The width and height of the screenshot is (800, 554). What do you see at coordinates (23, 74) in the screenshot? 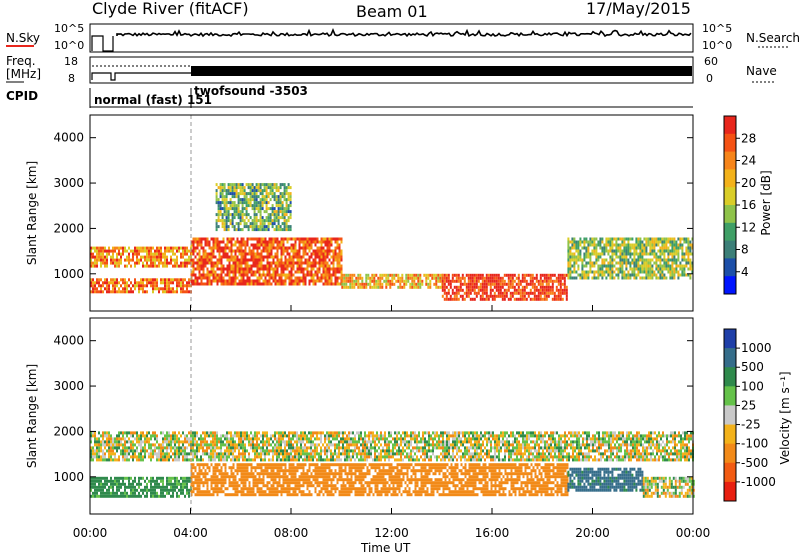
I see `freq-left-label-2: [MHz]` at bounding box center [23, 74].